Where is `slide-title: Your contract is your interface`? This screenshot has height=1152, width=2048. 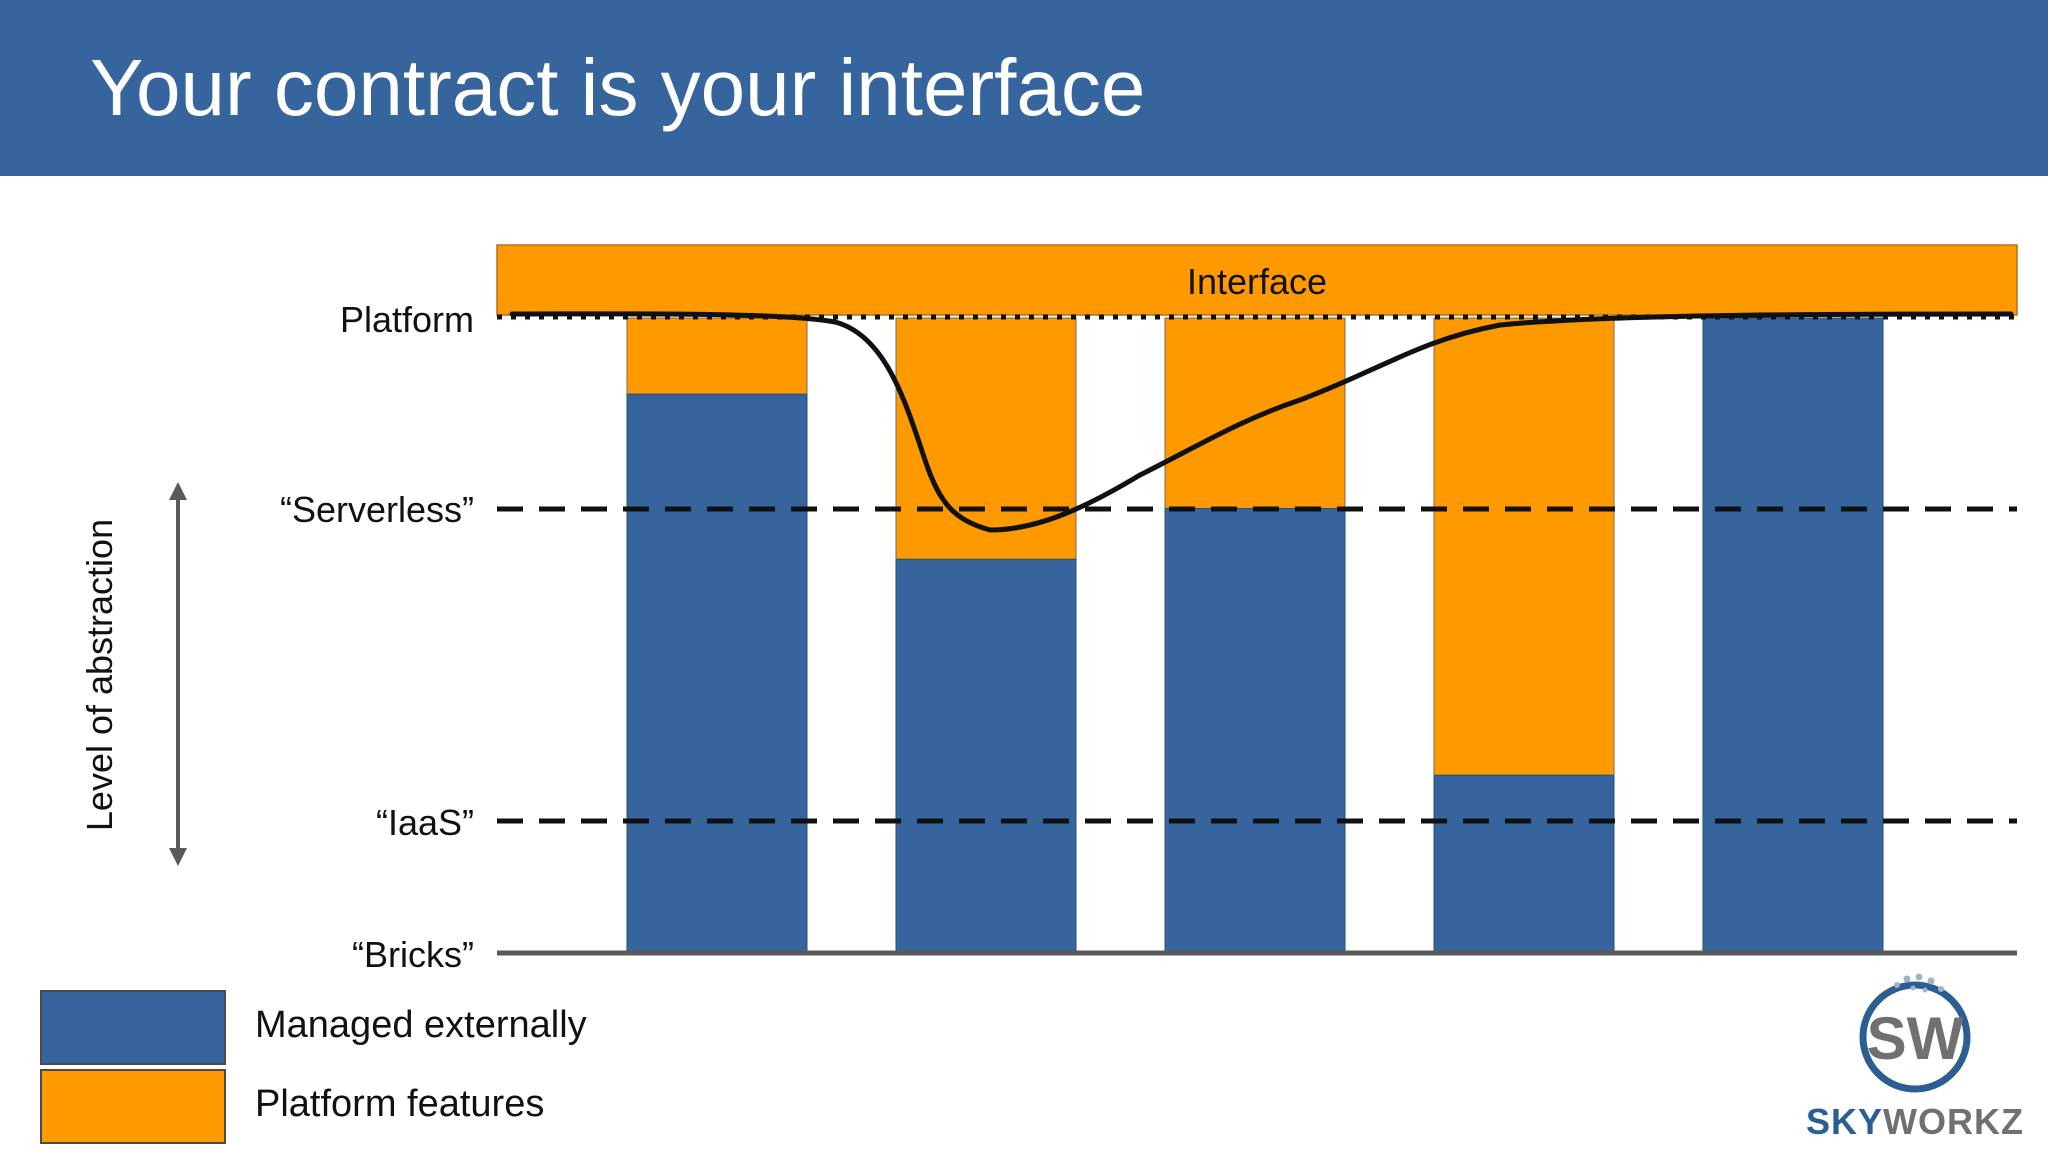 slide-title: Your contract is your interface is located at coordinates (618, 87).